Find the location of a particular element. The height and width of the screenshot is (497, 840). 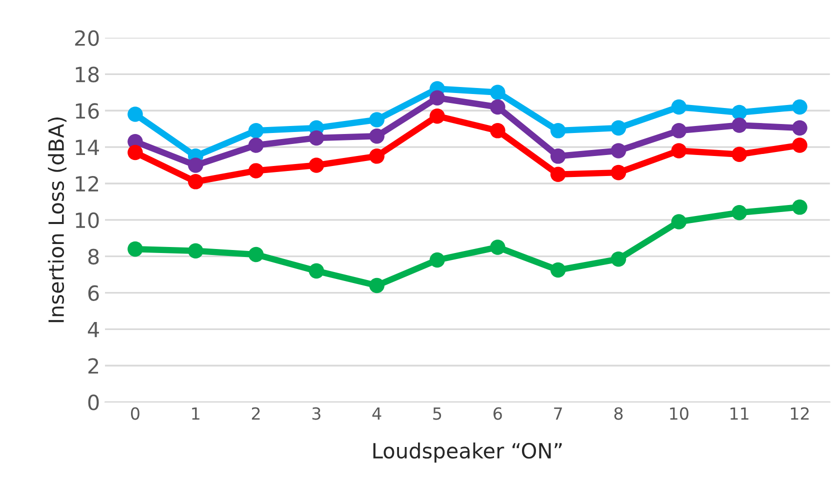

y-tick-label: 10 is located at coordinates (87, 220).